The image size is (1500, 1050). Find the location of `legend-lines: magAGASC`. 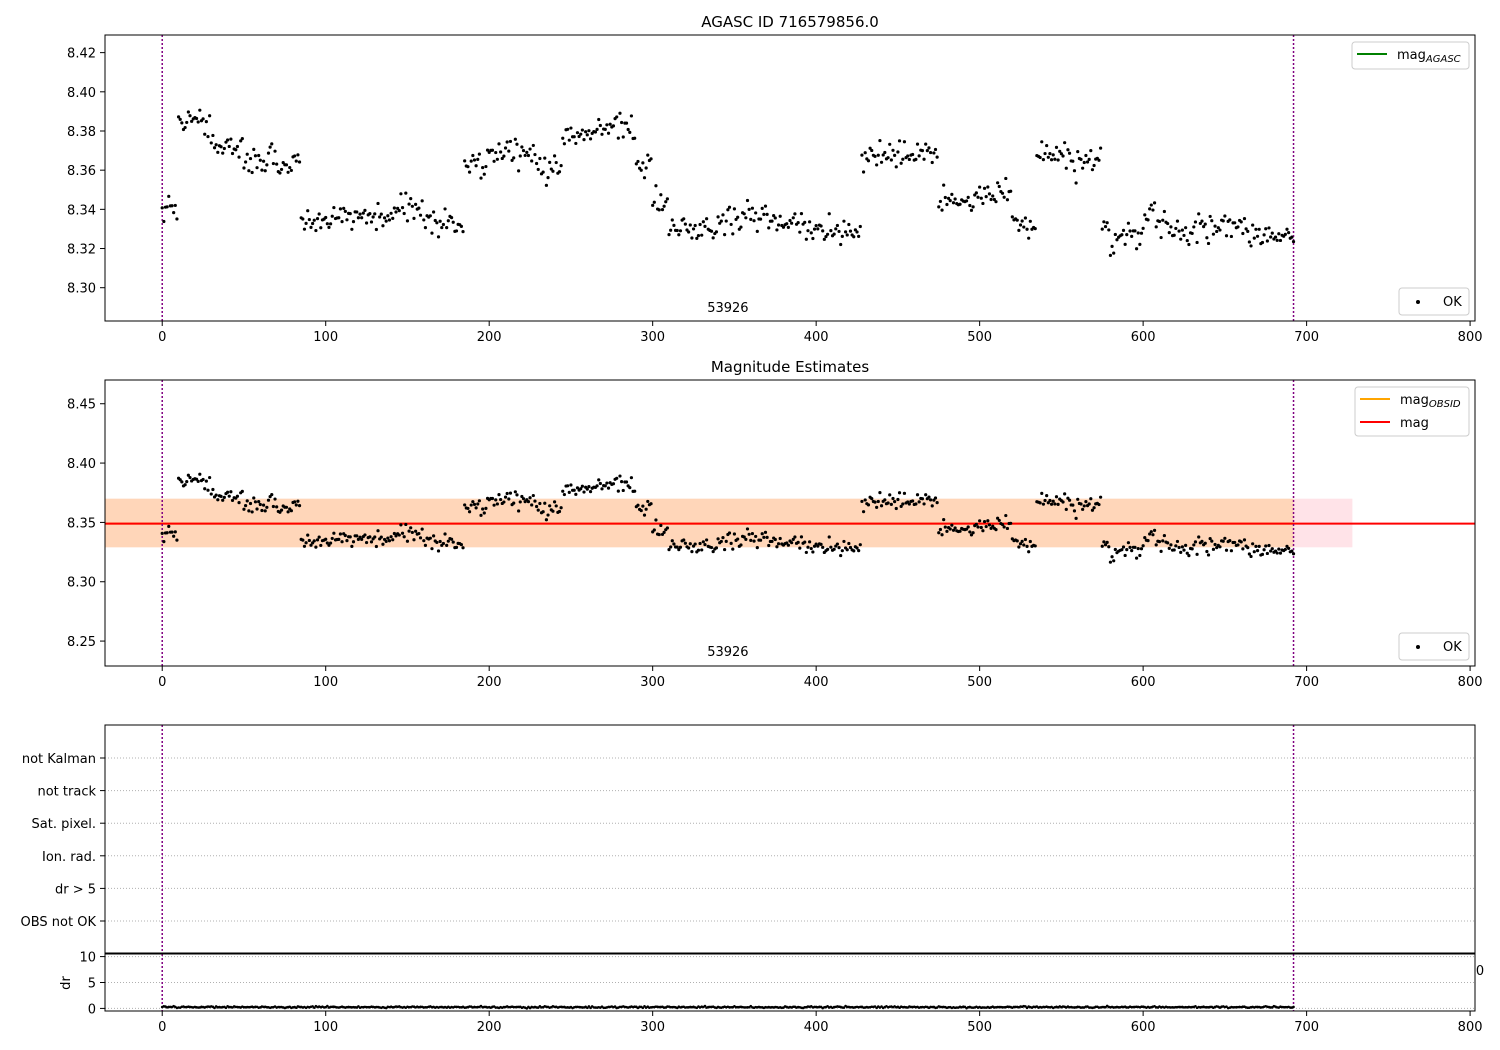

legend-lines: magAGASC is located at coordinates (1410, 55).